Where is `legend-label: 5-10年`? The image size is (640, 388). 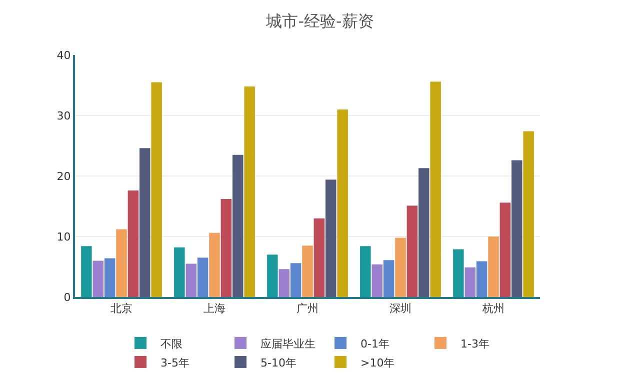 legend-label: 5-10年 is located at coordinates (278, 363).